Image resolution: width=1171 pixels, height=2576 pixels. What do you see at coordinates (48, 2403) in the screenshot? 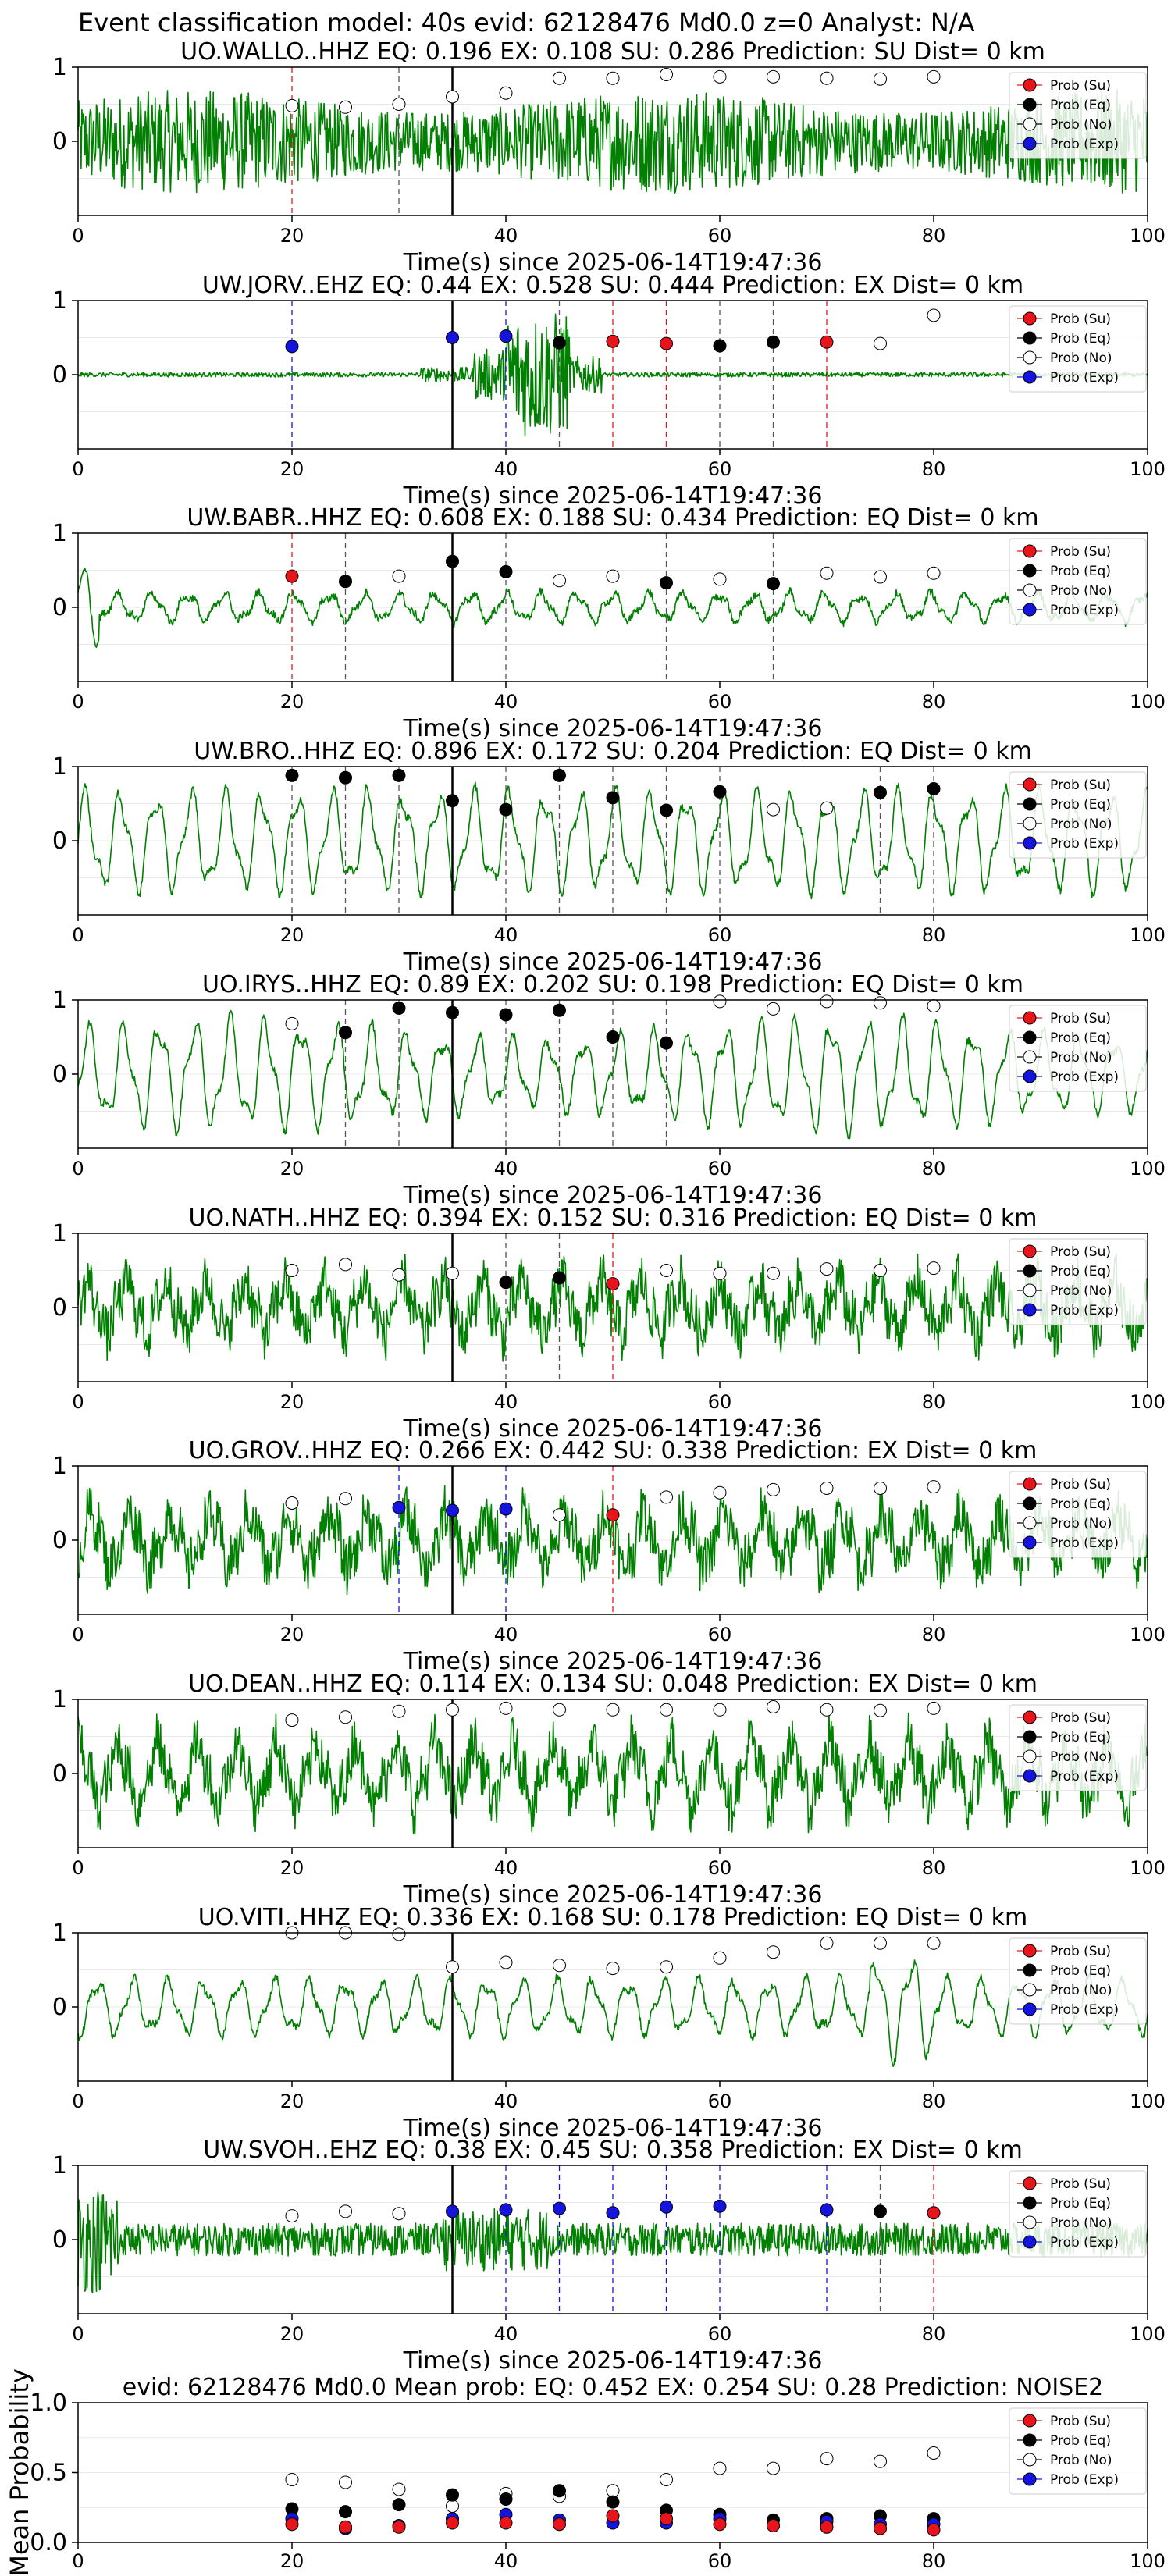
I see `y-tick-label: 1.0` at bounding box center [48, 2403].